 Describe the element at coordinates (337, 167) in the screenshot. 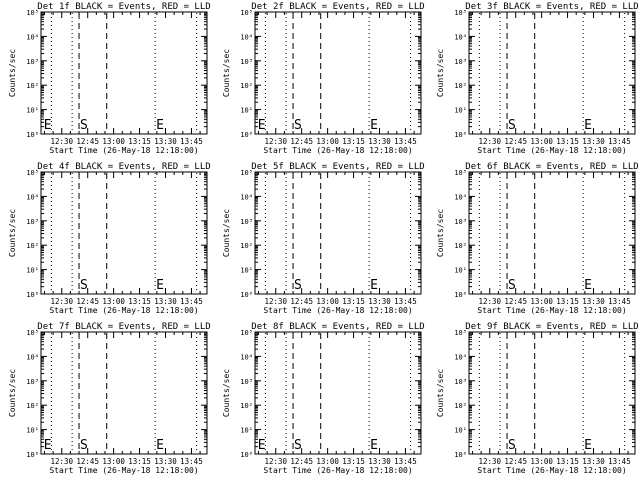

I see `panel-title: Det 5f BLACK = Events, RED = LLD` at that location.